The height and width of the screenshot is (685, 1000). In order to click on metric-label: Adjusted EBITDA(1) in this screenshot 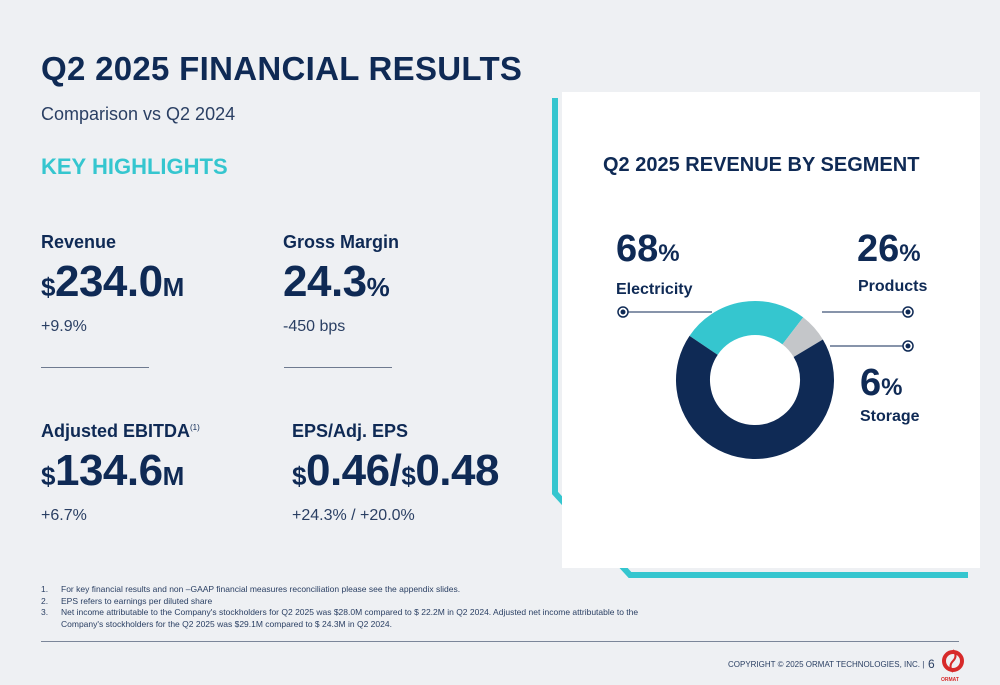, I will do `click(120, 431)`.